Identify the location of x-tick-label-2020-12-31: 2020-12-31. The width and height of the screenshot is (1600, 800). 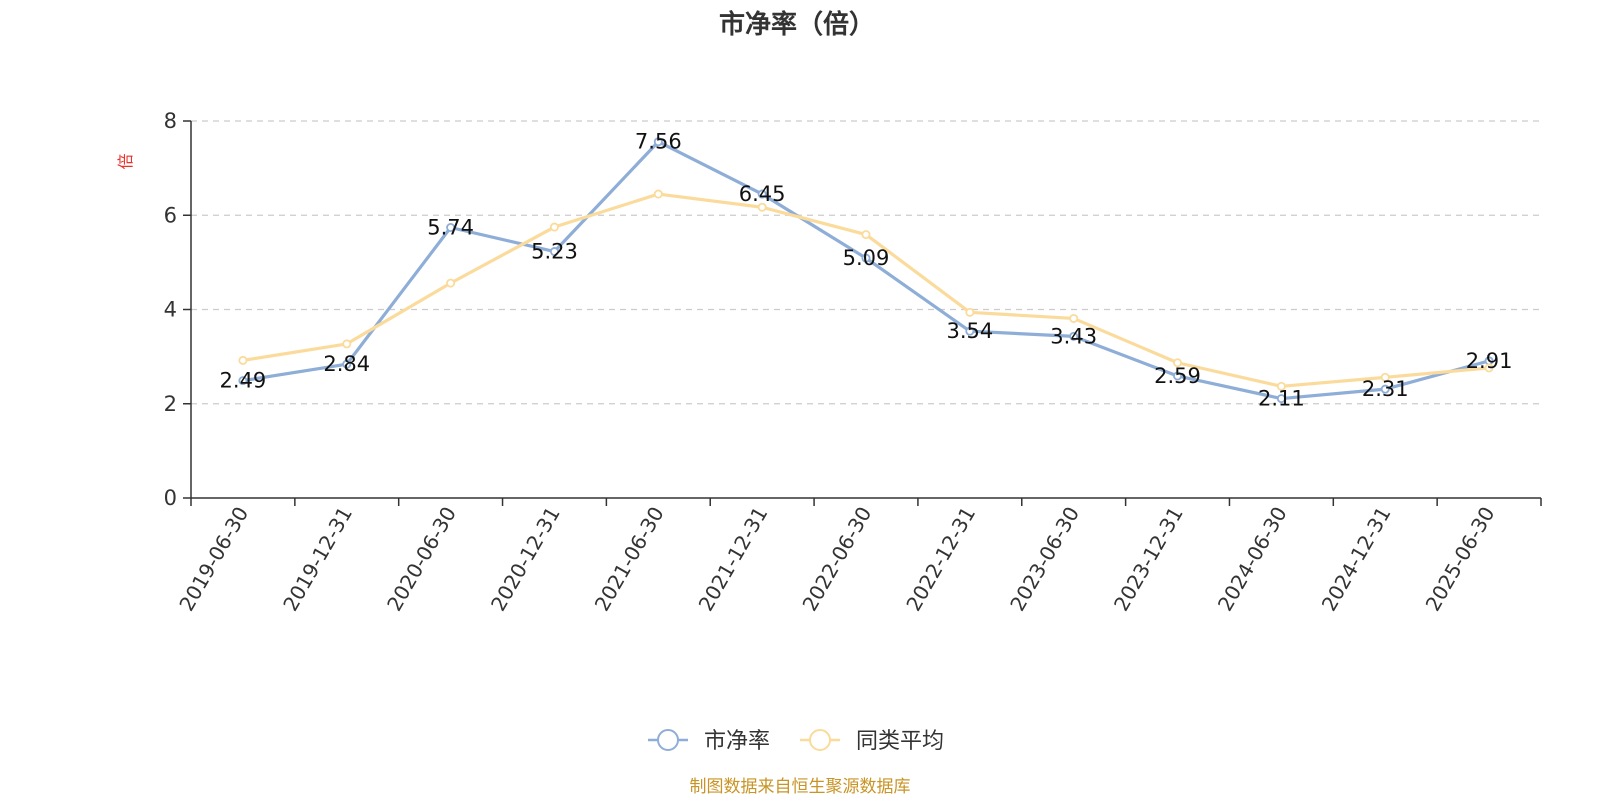
(525, 559).